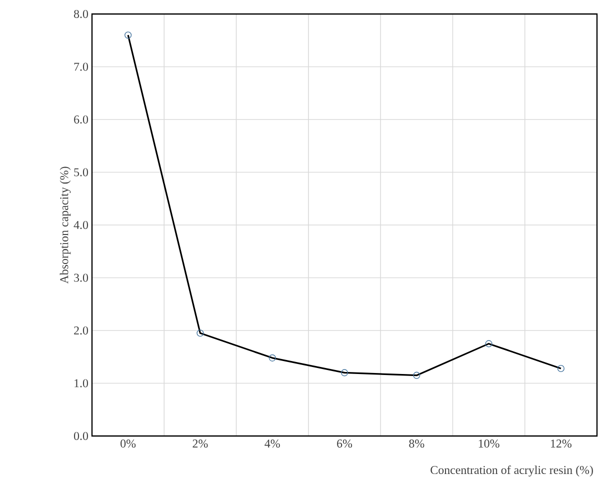  What do you see at coordinates (81, 330) in the screenshot?
I see `y-tick-label: 2.0` at bounding box center [81, 330].